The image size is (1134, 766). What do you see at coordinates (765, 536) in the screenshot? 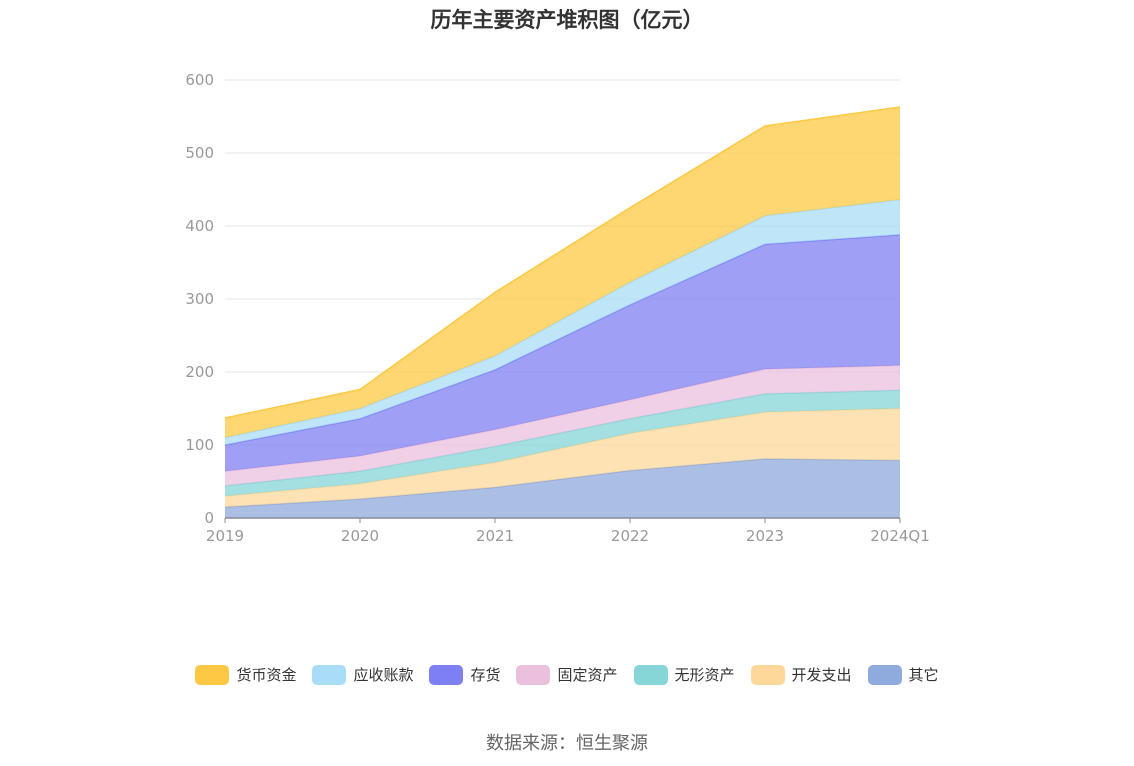
I see `x-tick-label: 2023` at bounding box center [765, 536].